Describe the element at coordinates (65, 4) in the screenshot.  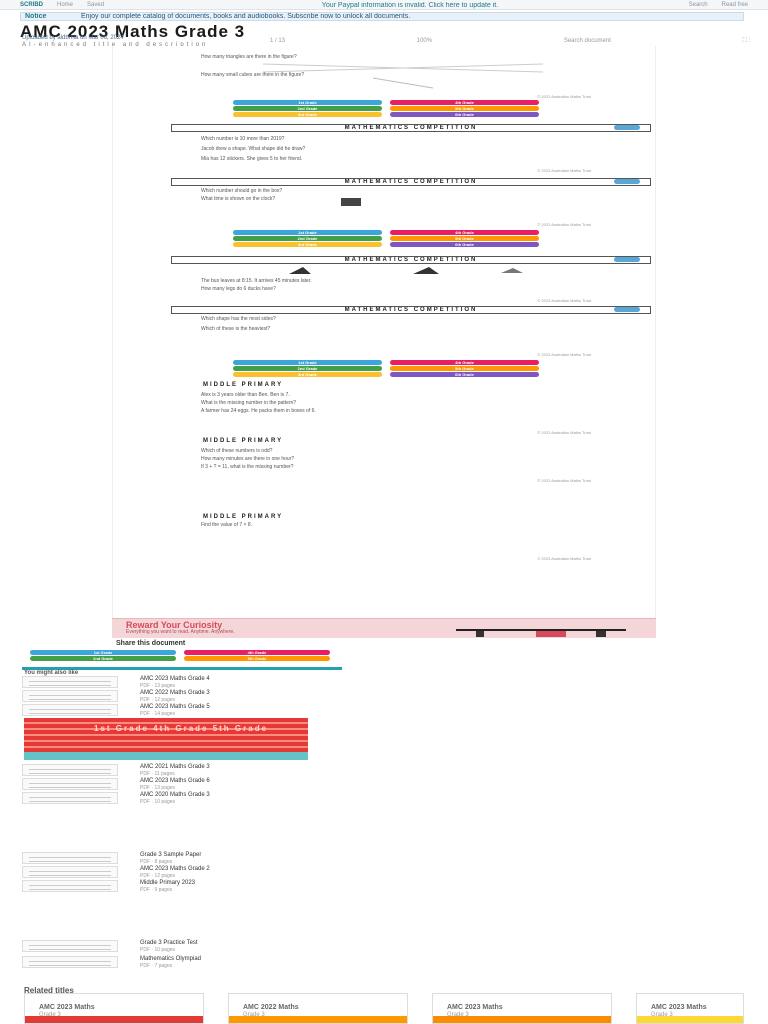
I see `nav-home: Home` at that location.